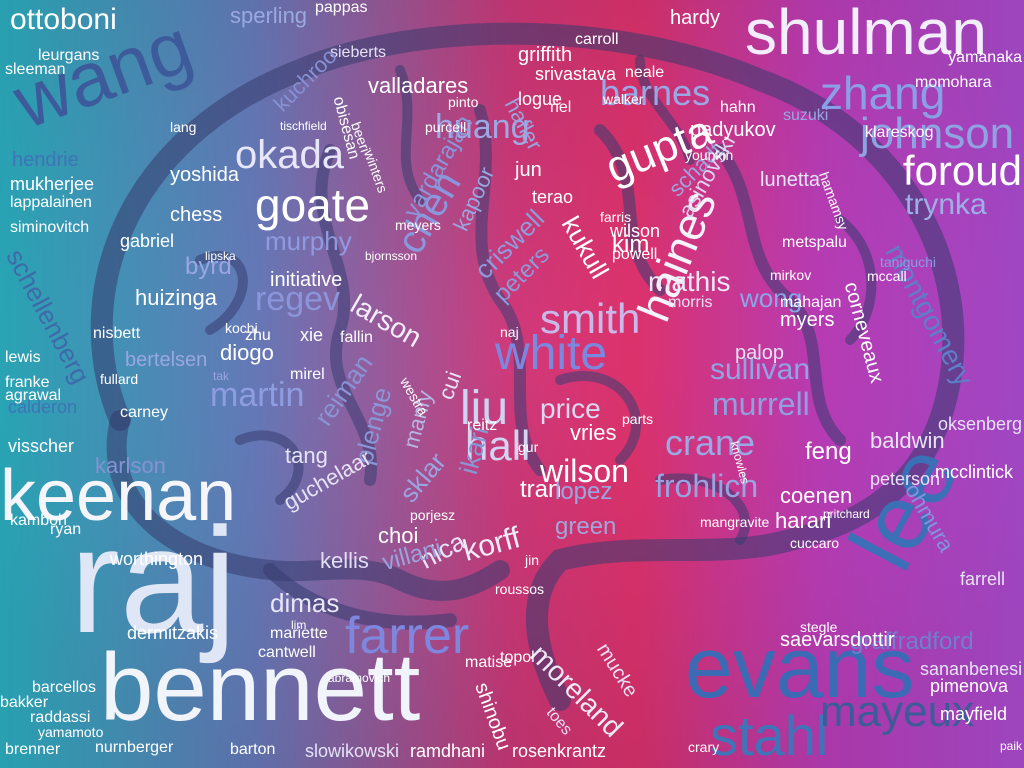 The height and width of the screenshot is (768, 1024). Describe the element at coordinates (828, 451) in the screenshot. I see `word-64: feng` at that location.